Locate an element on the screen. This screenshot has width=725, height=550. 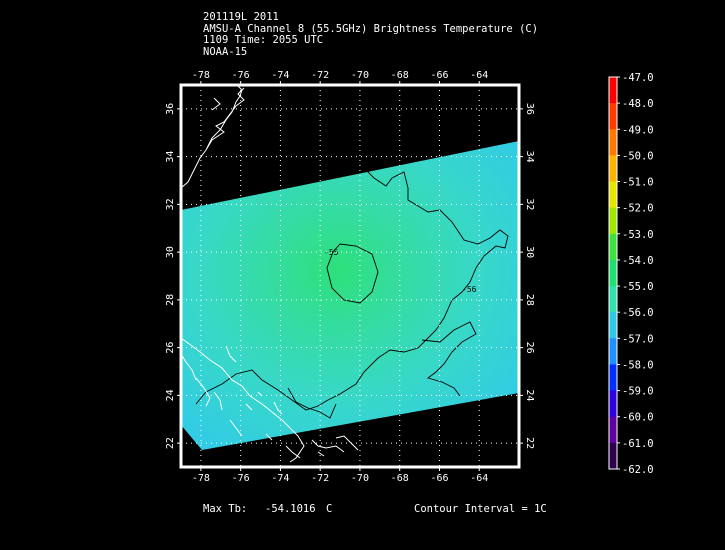
colorbar-label: -53.0 is located at coordinates (638, 235).